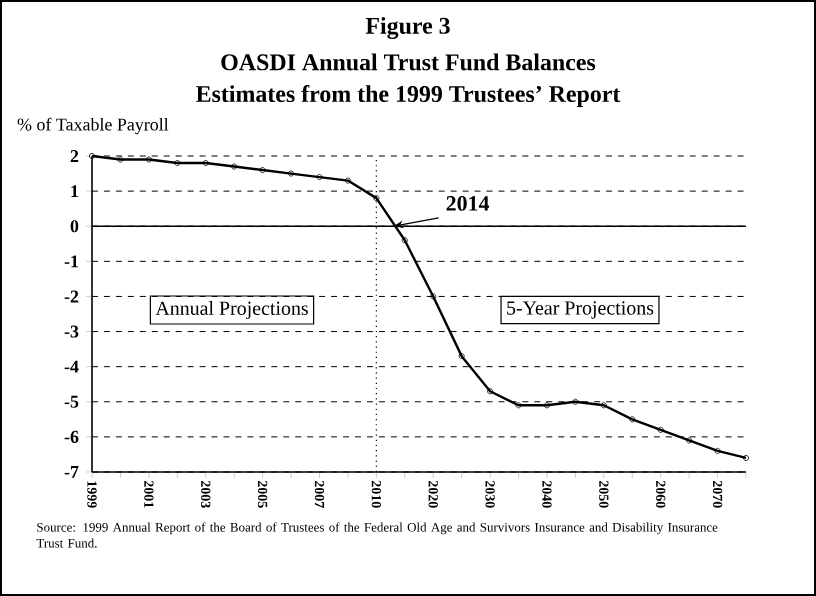 The image size is (816, 596). I want to click on y-axis-title: % of Taxable Payroll, so click(93, 126).